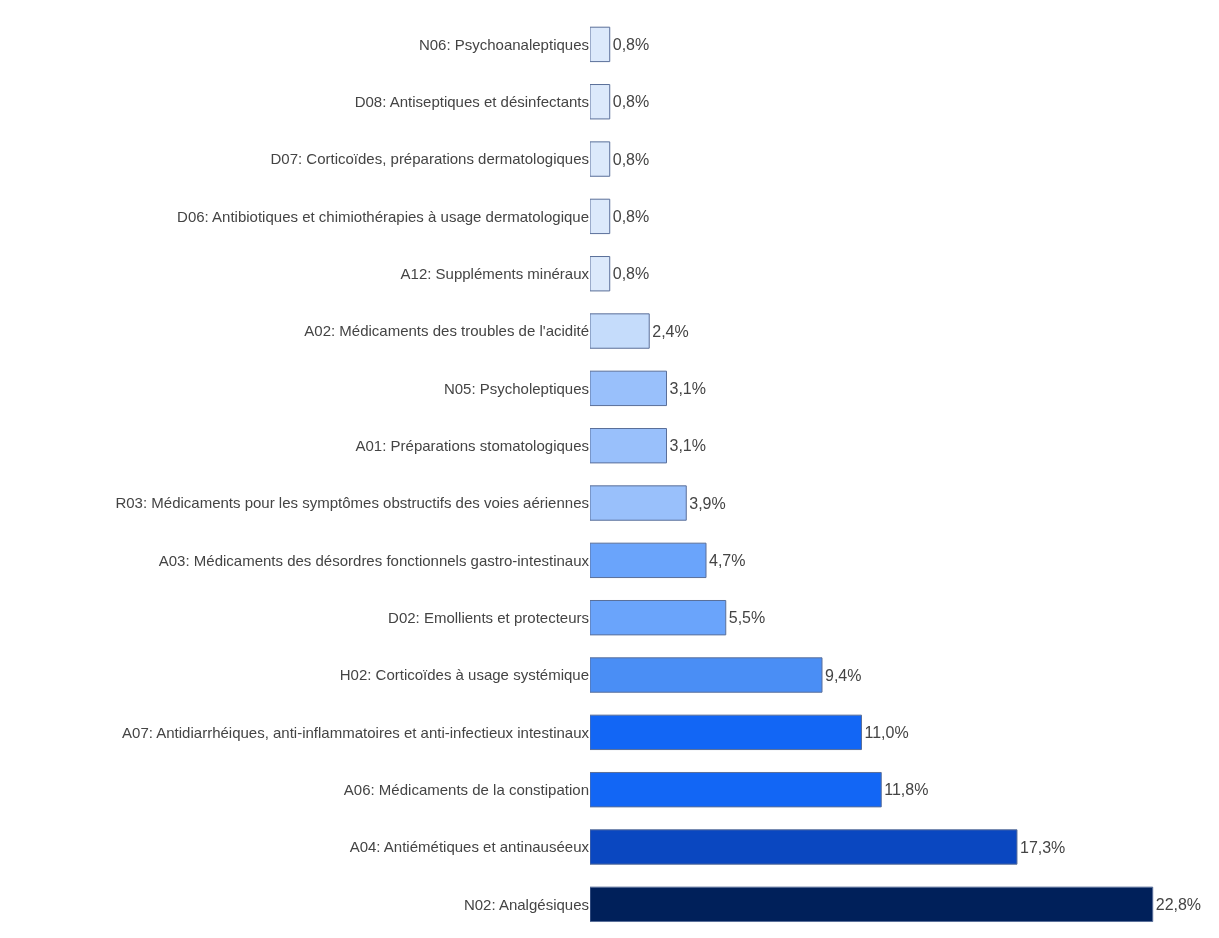  I want to click on y-tick-label: N05: Psycholeptiques, so click(516, 388).